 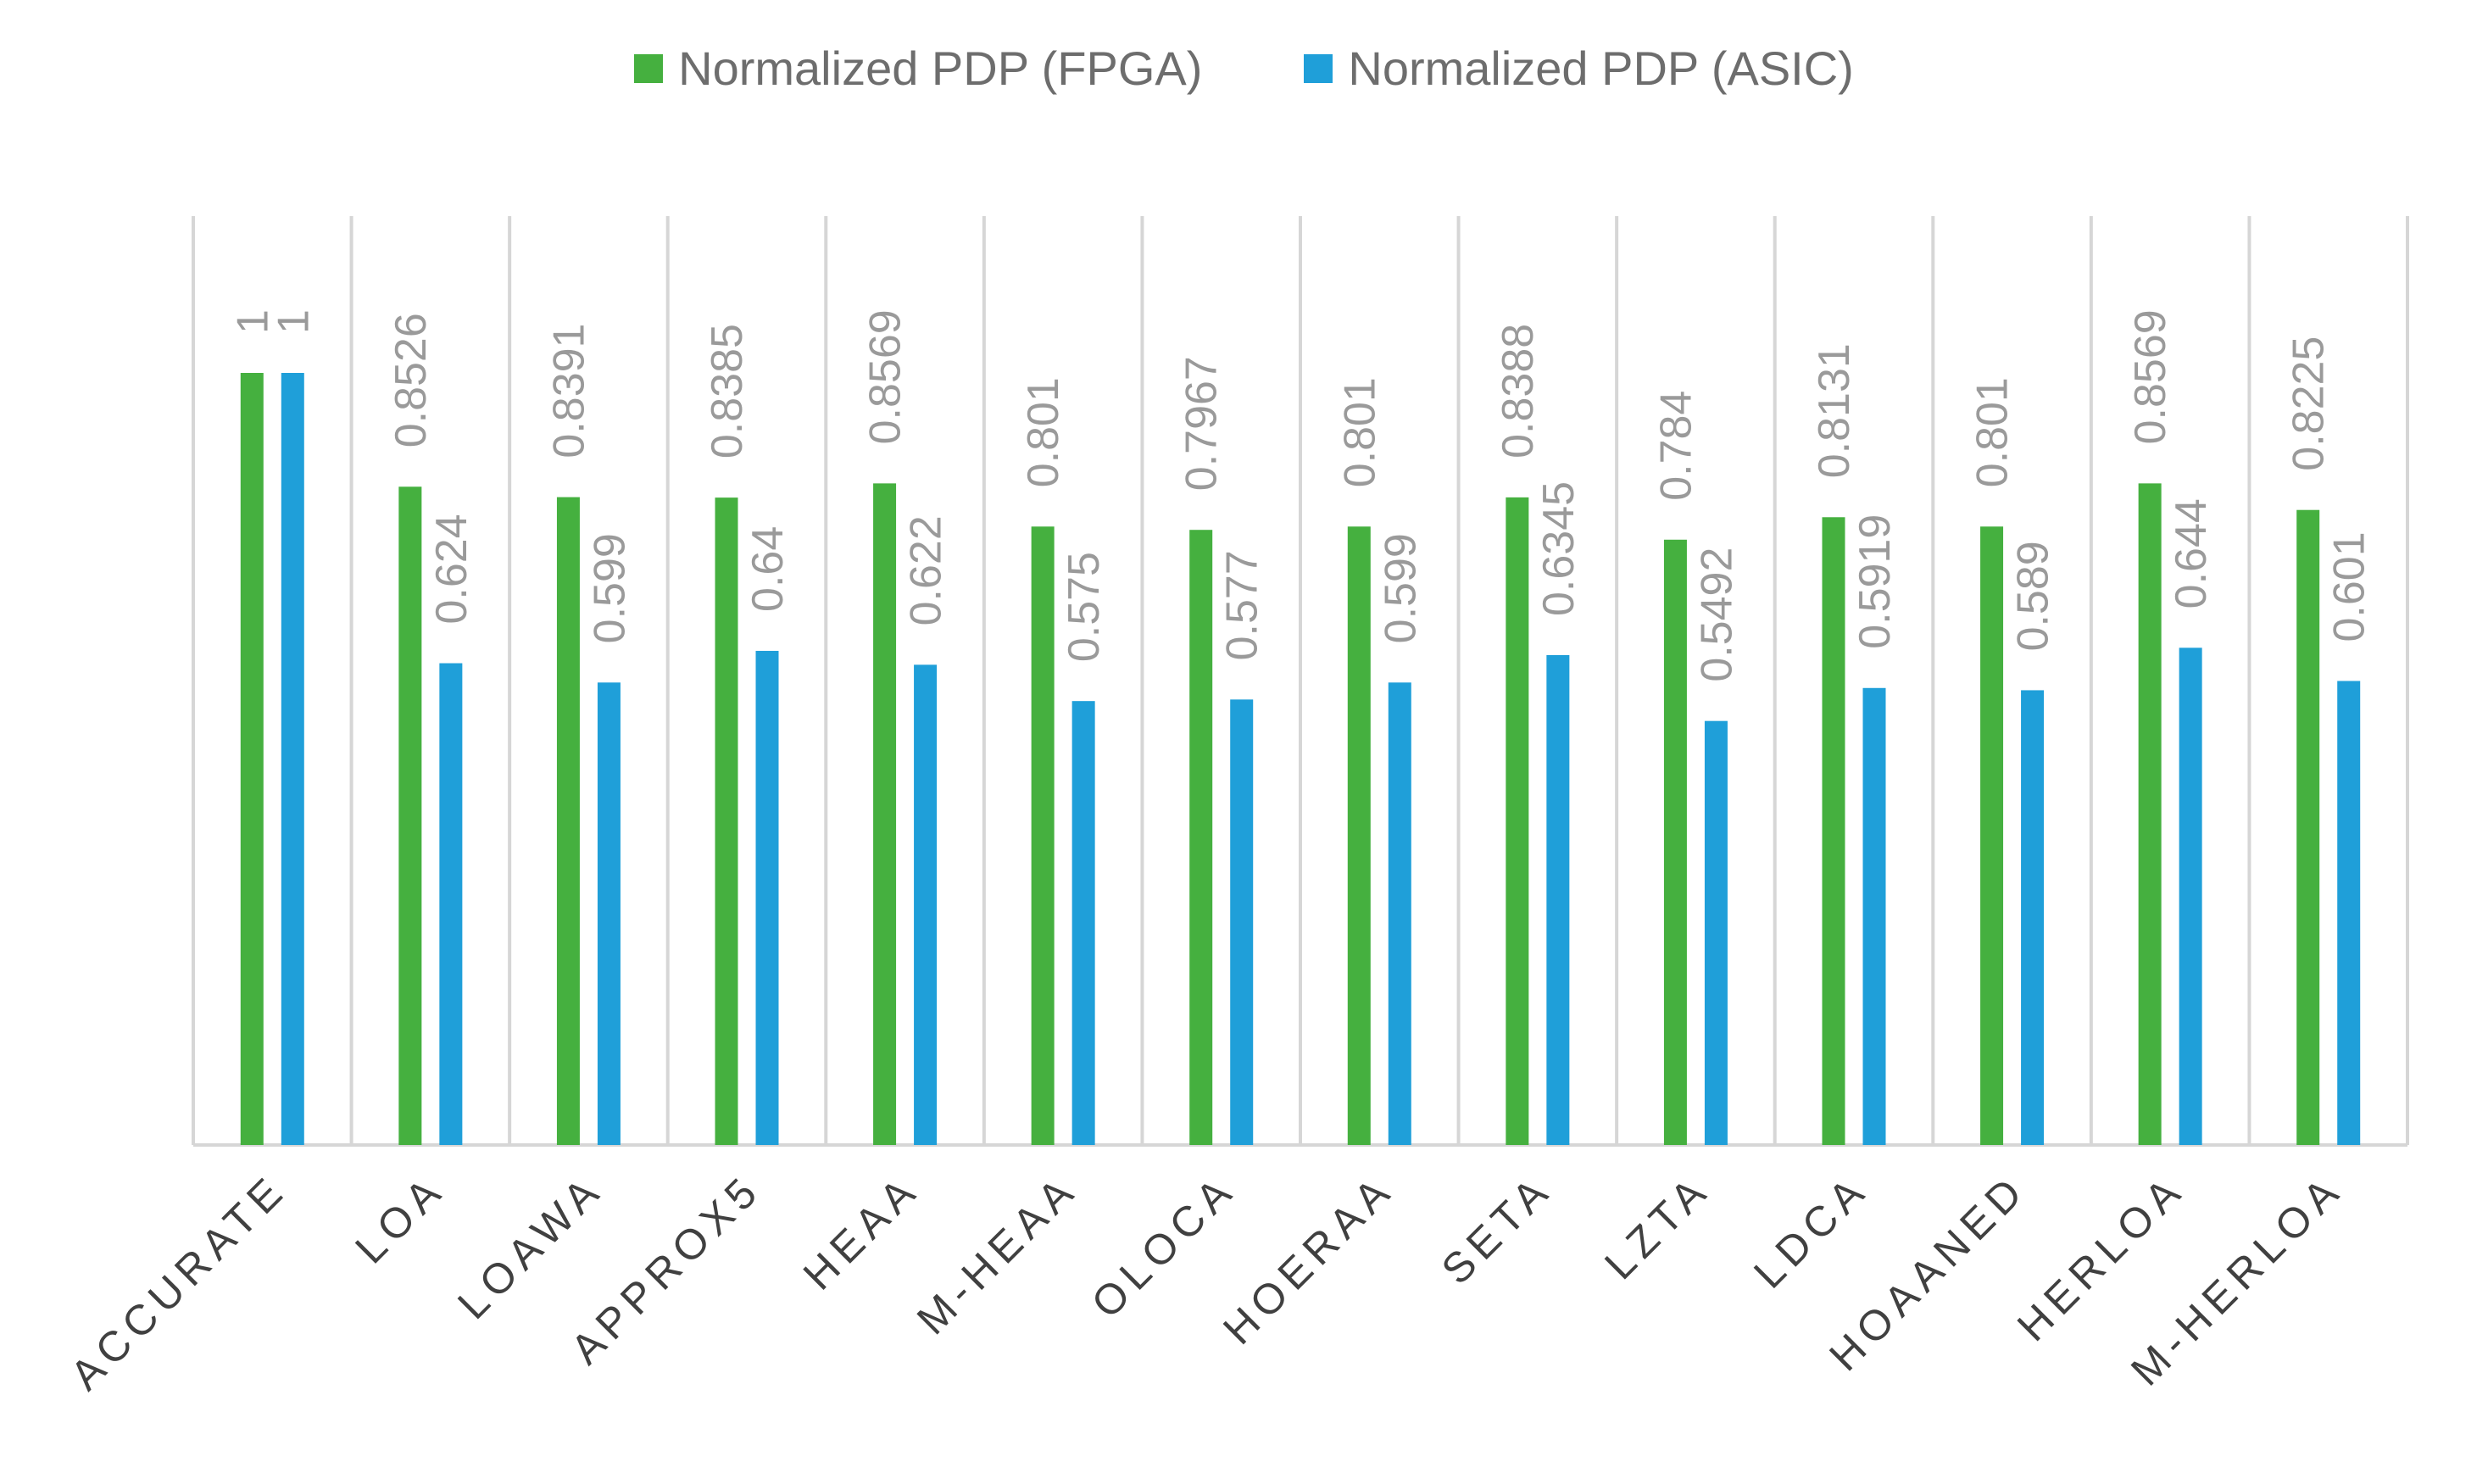 What do you see at coordinates (411, 380) in the screenshot?
I see `data-label: 0.8526` at bounding box center [411, 380].